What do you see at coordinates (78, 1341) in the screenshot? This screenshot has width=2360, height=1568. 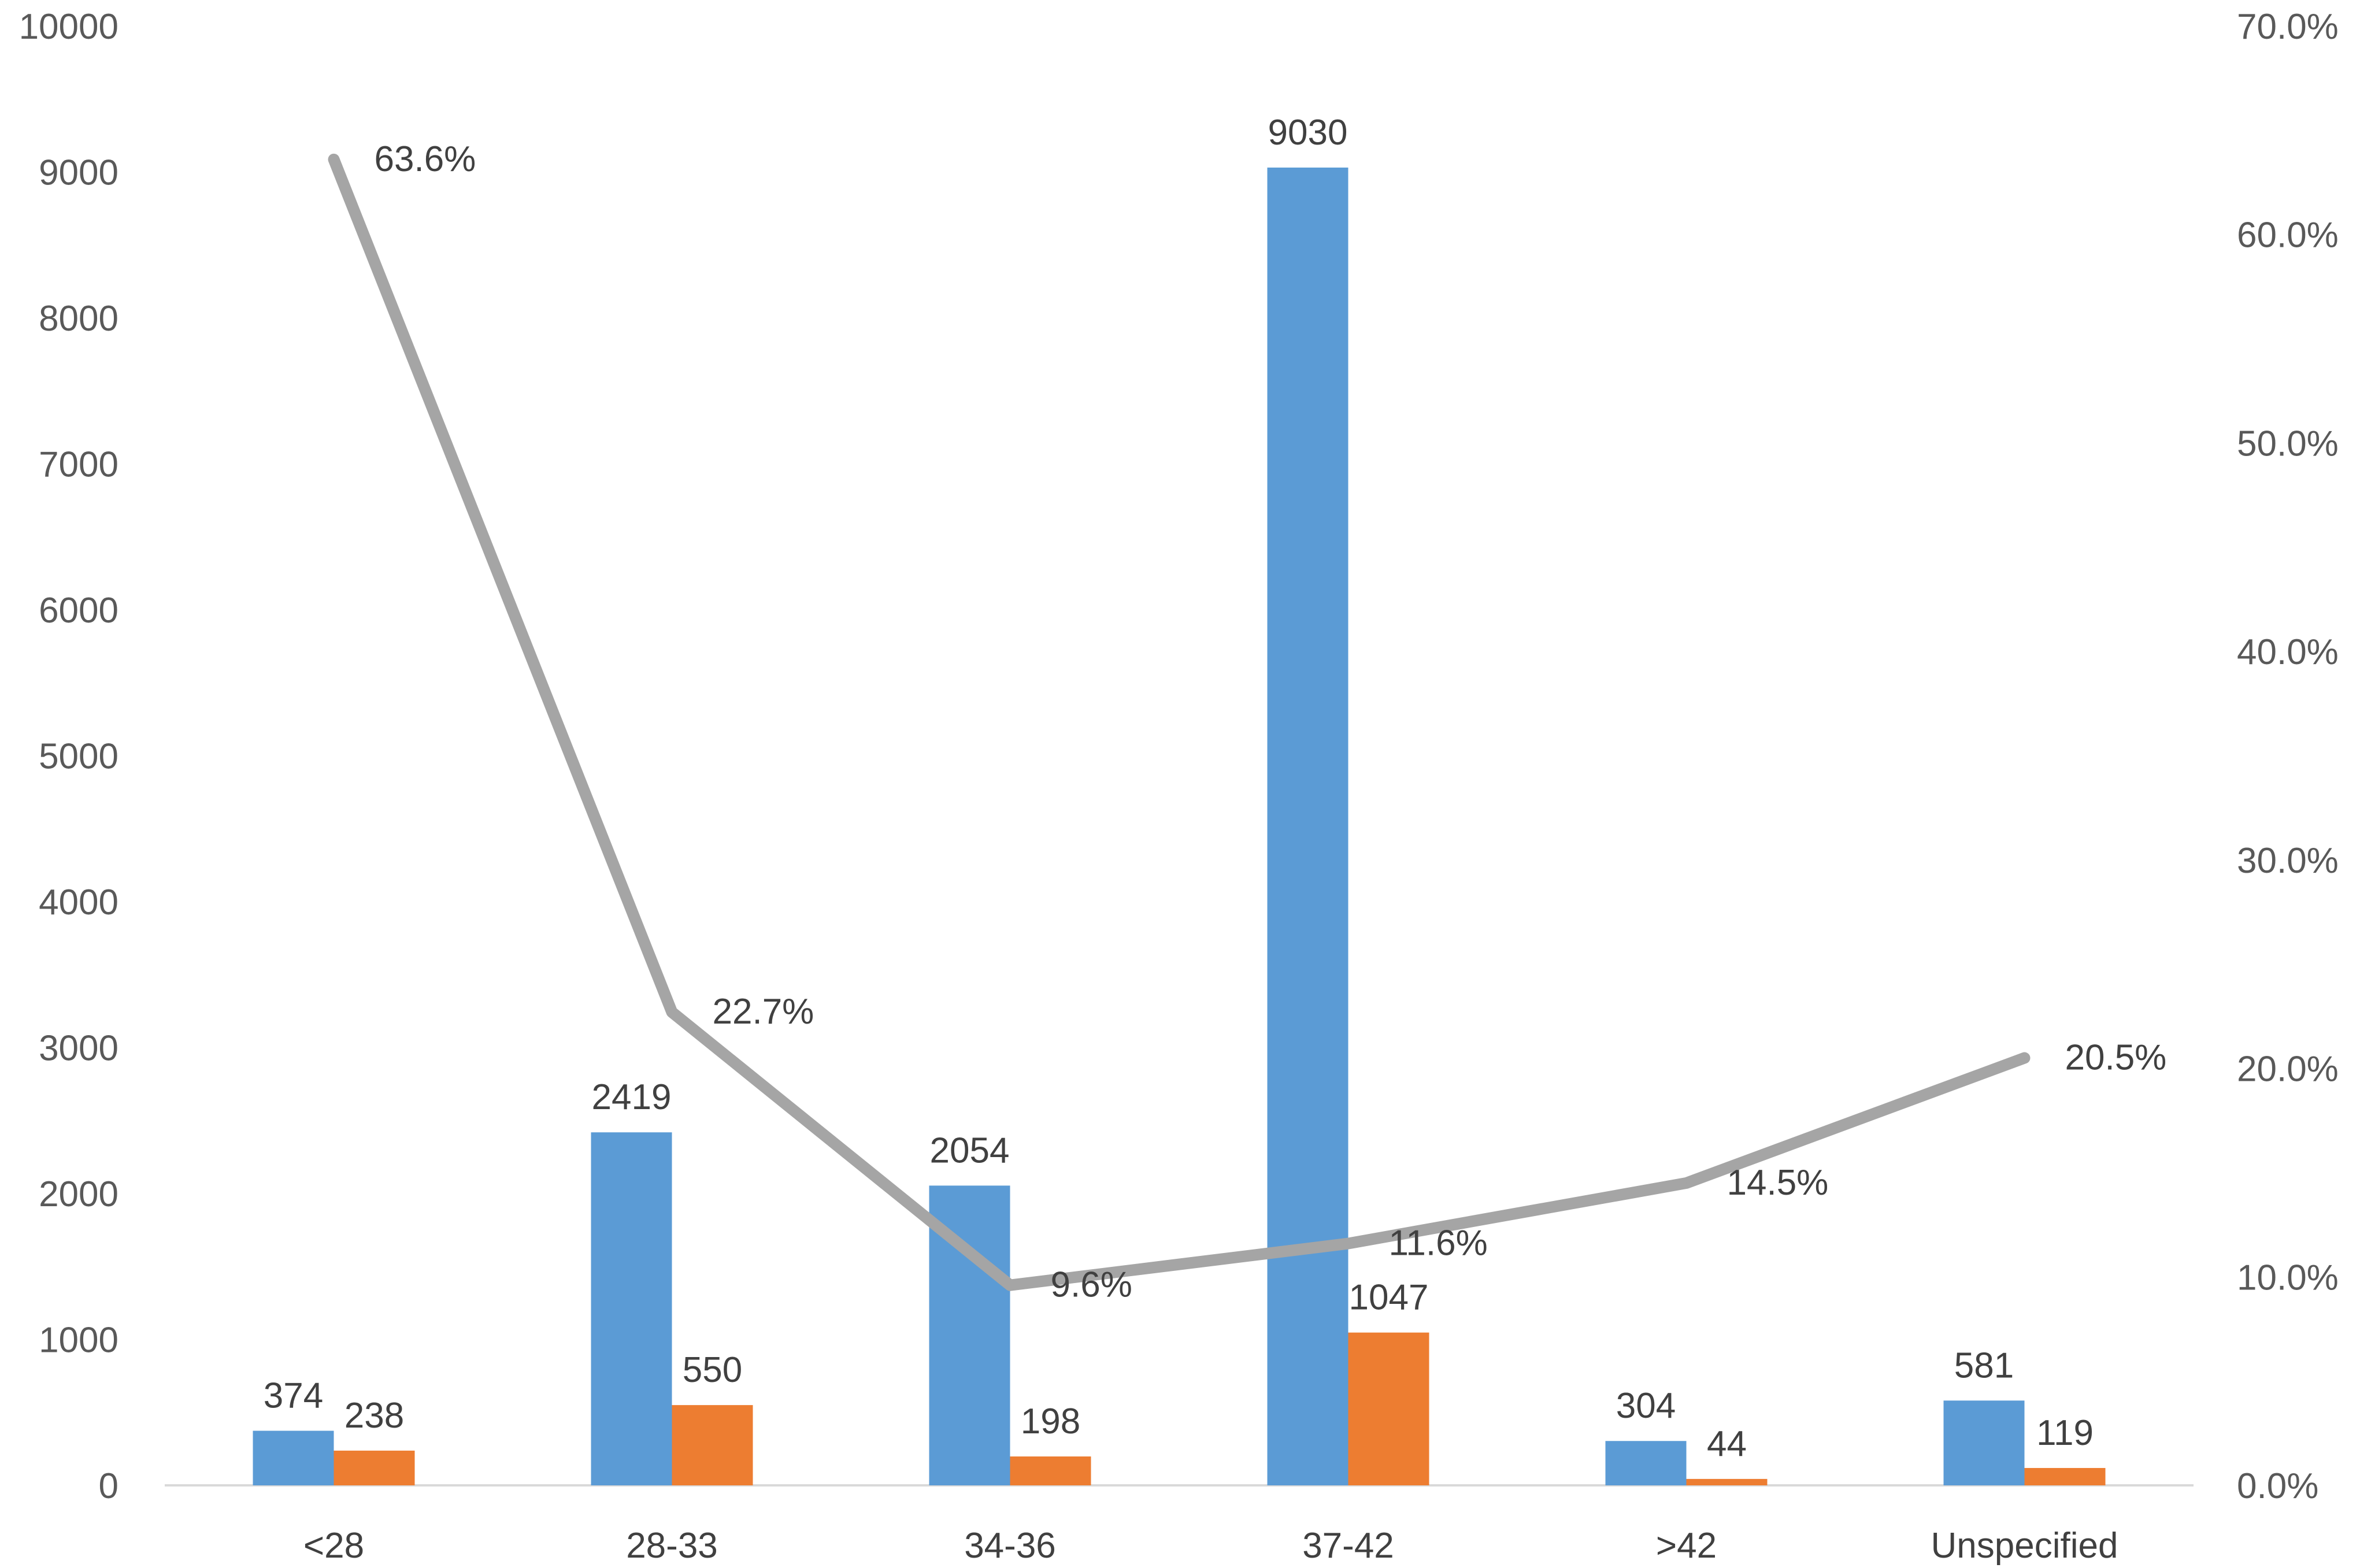 I see `y-left-tick-label: 1000` at bounding box center [78, 1341].